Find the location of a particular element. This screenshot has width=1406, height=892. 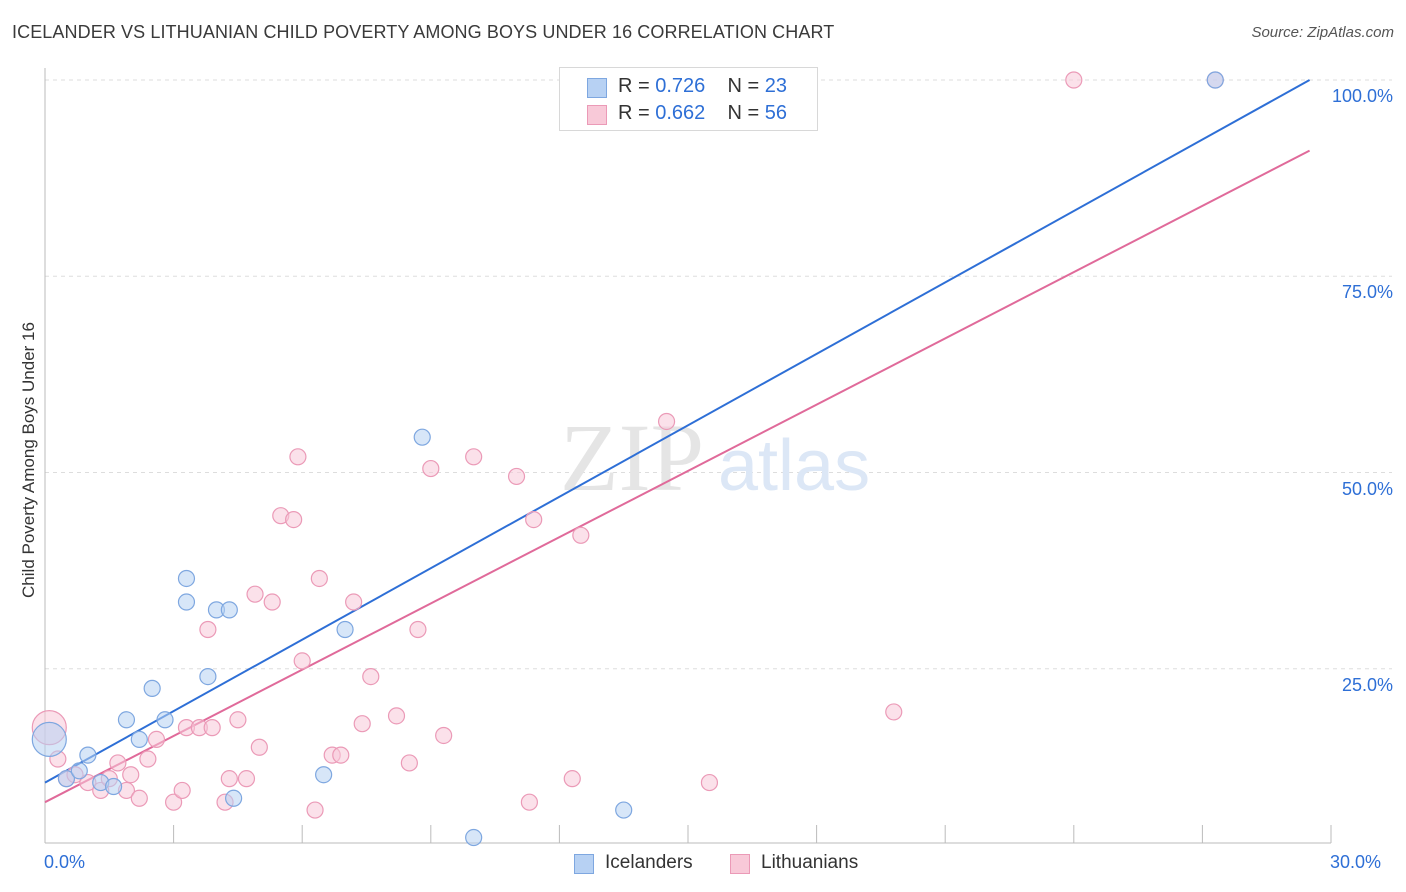

bottom-legend-label: Lithuanians is located at coordinates (810, 862).